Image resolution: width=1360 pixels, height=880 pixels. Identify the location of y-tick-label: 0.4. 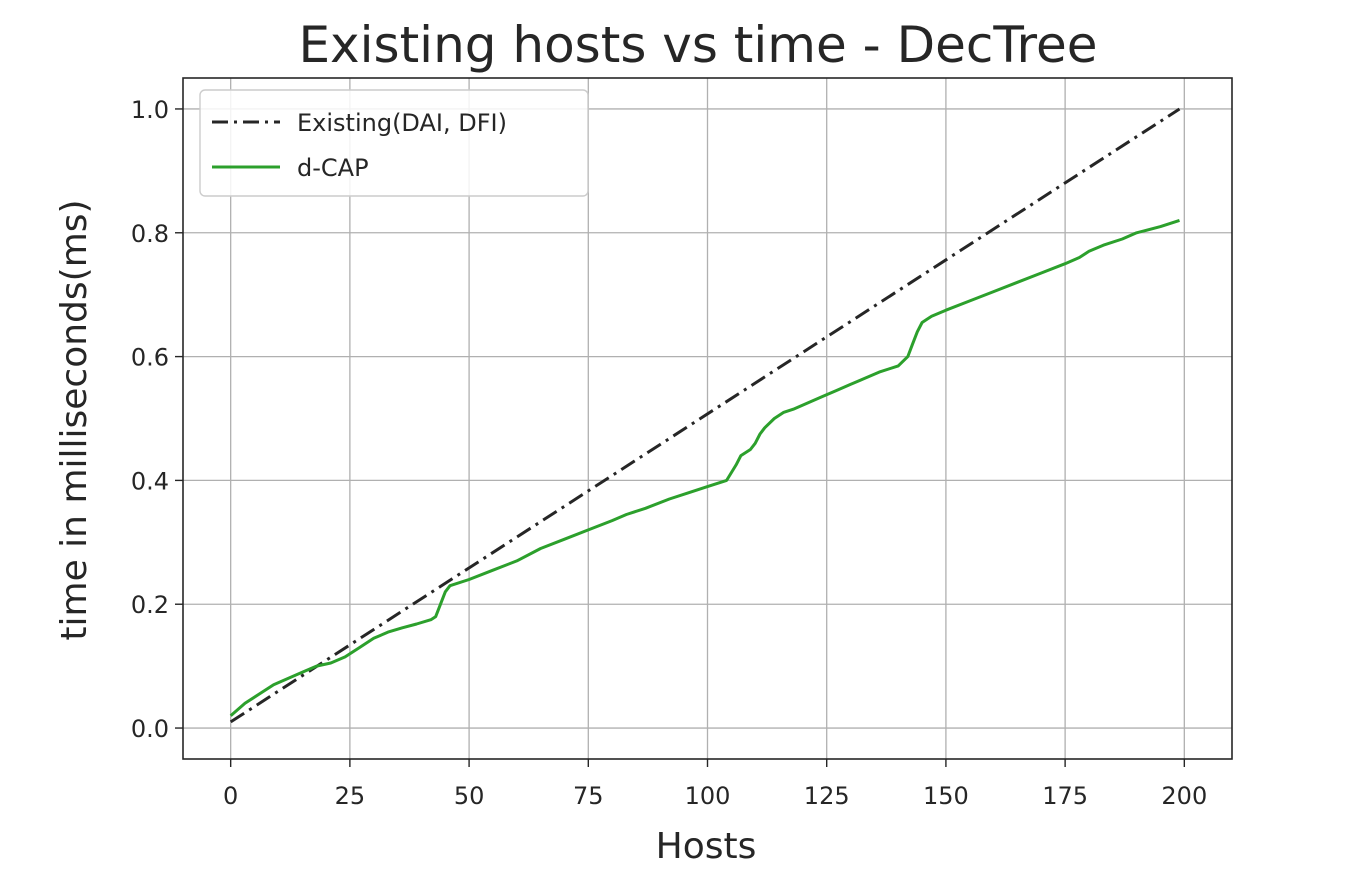
(150, 481).